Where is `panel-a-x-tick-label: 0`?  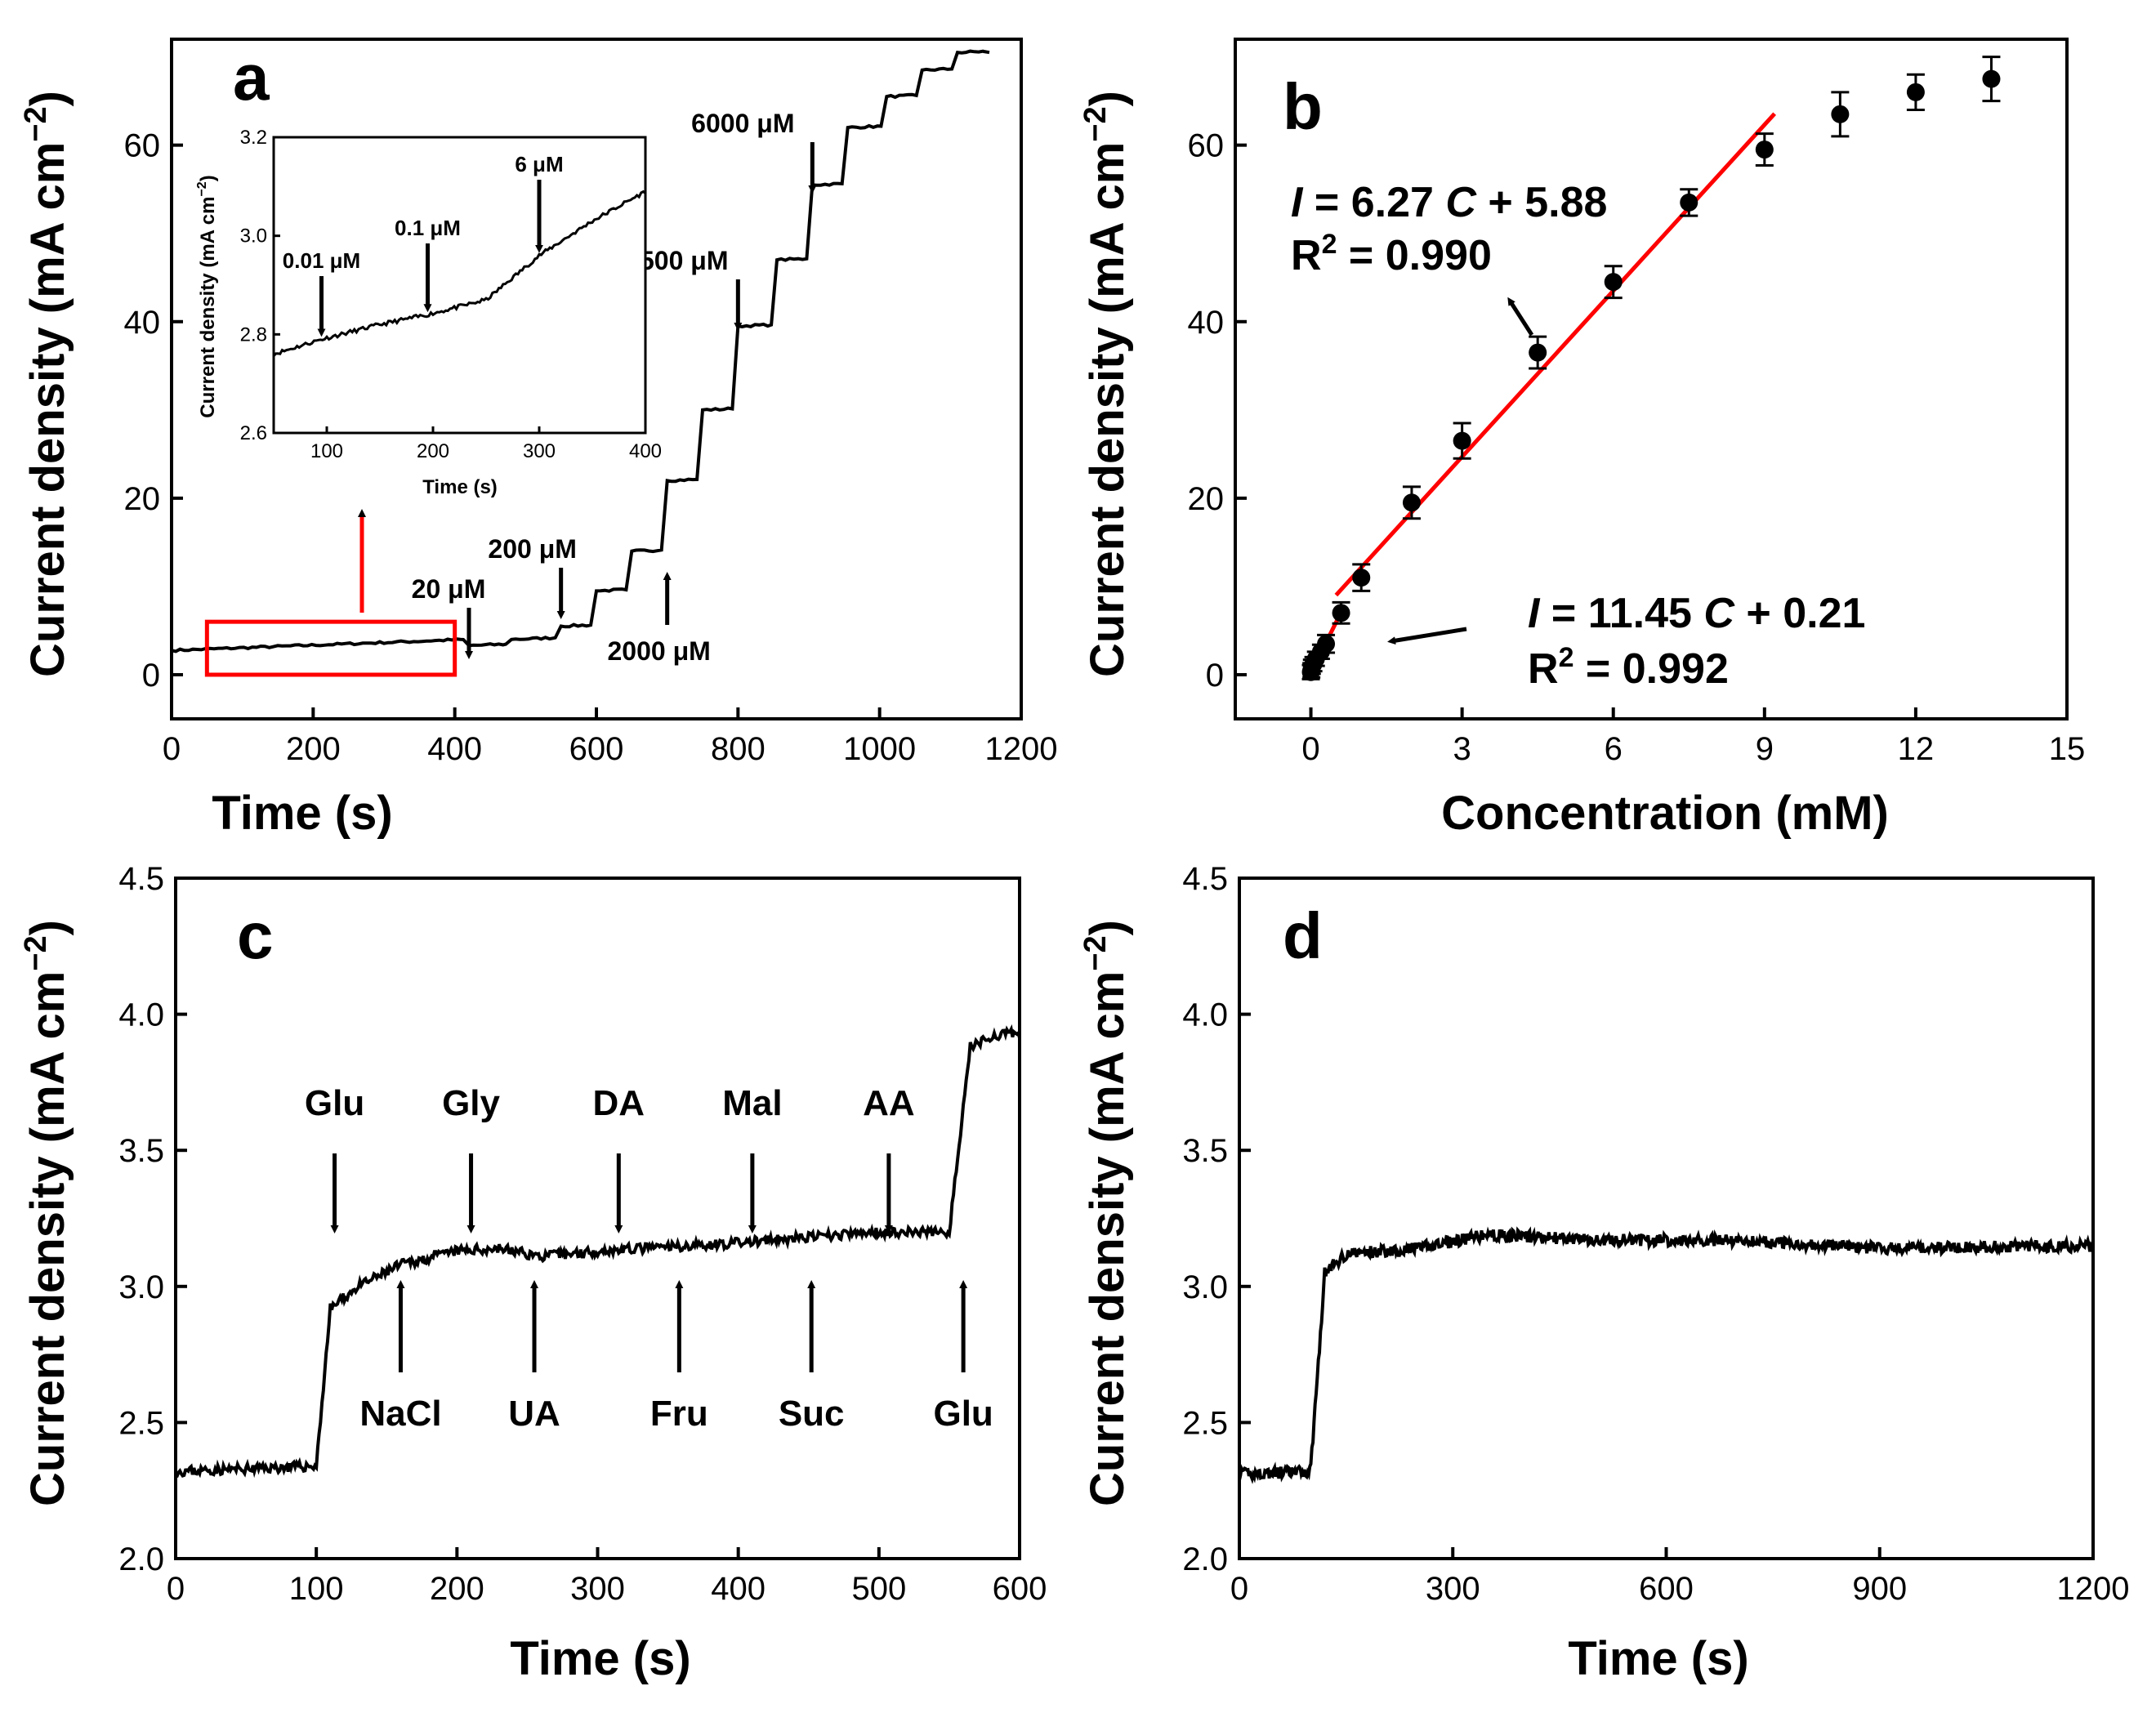 panel-a-x-tick-label: 0 is located at coordinates (172, 749).